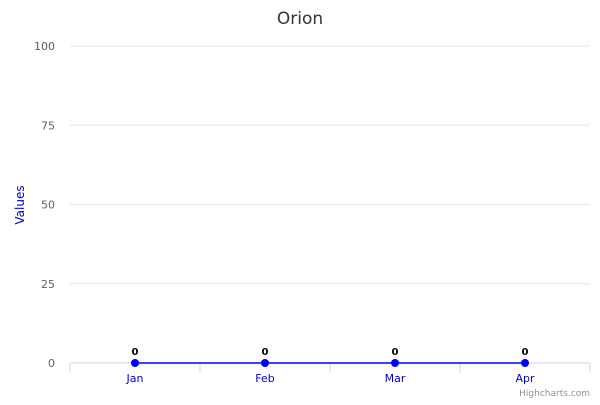 This screenshot has width=600, height=405. I want to click on y-tick-label: 100, so click(44, 46).